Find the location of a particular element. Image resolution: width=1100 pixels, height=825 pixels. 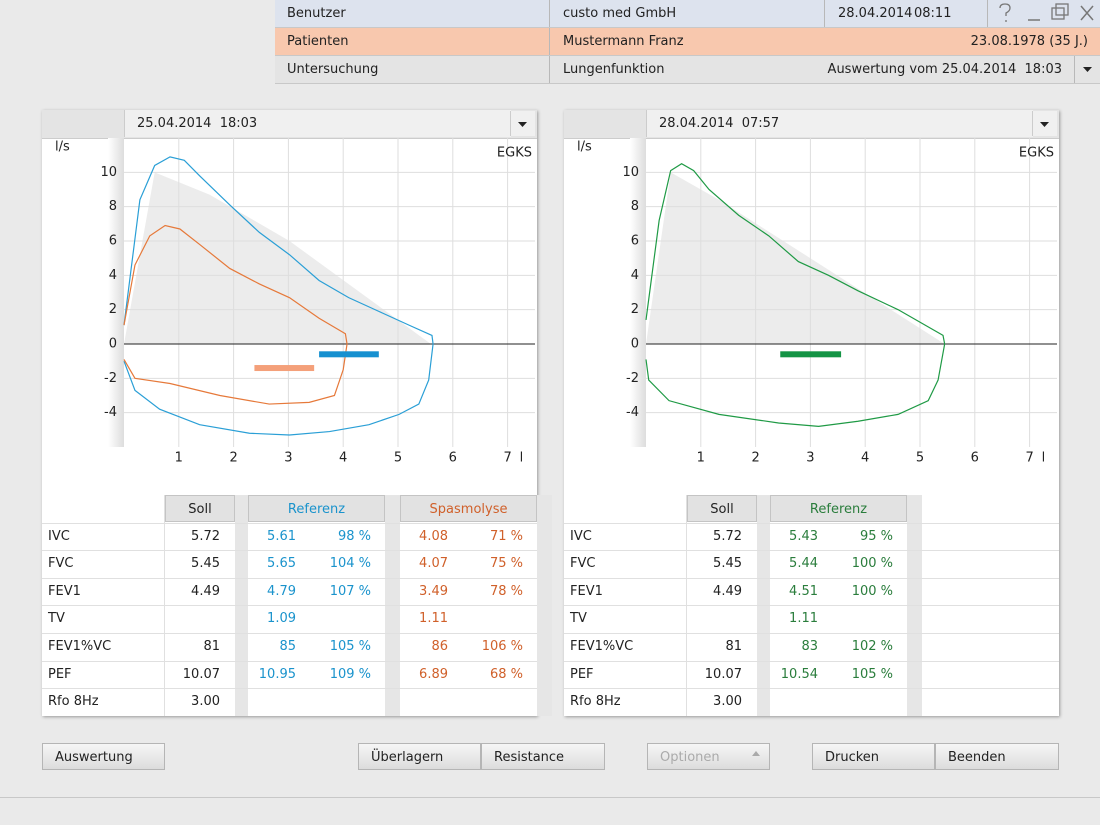

table-cell: 4.79 is located at coordinates (281, 591).